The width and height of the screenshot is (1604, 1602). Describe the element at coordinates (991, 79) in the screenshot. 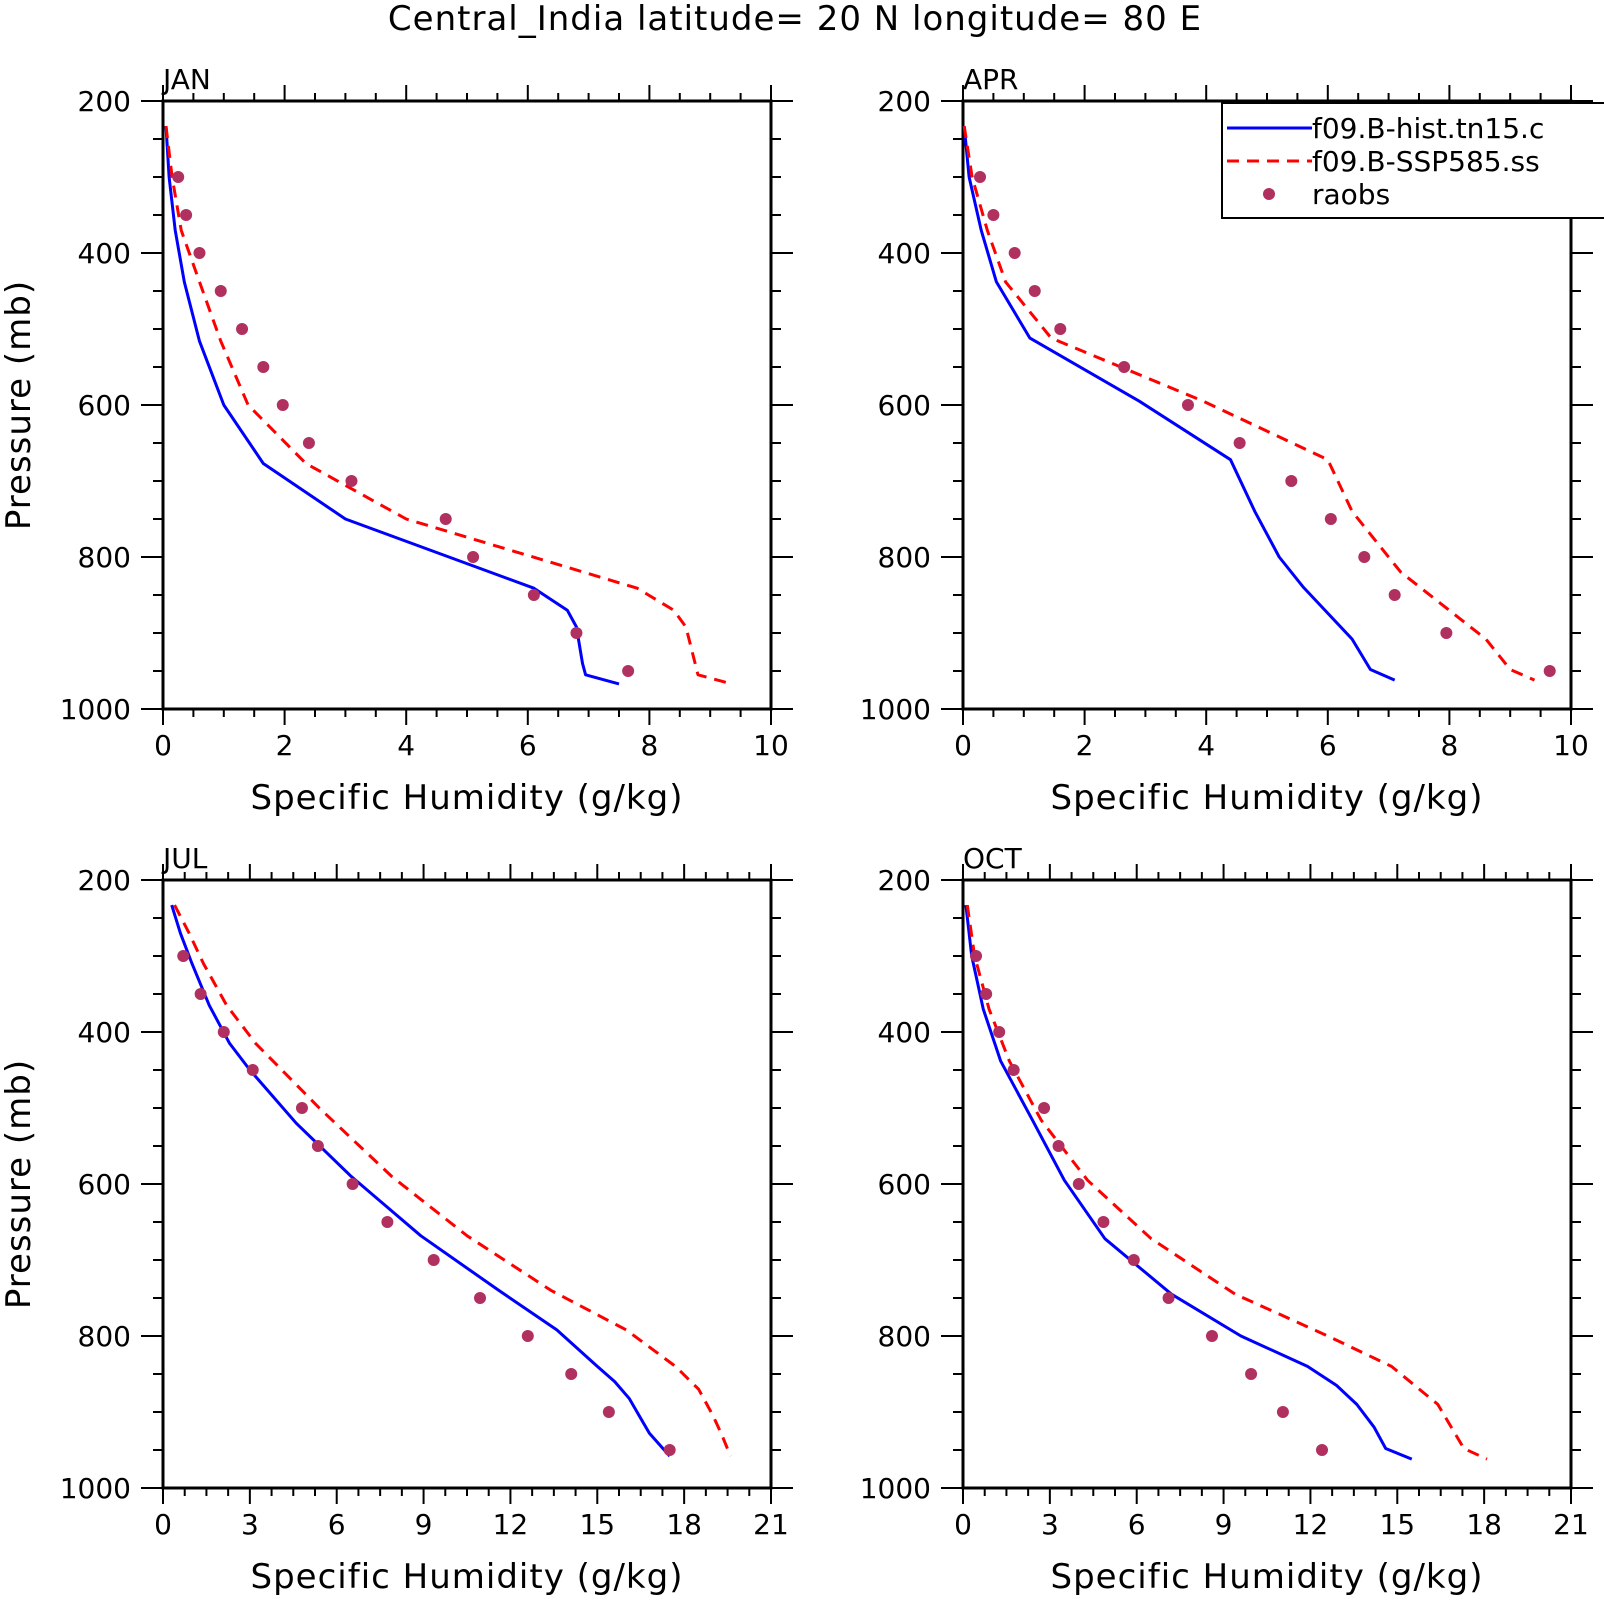

I see `panel-title: APR` at that location.